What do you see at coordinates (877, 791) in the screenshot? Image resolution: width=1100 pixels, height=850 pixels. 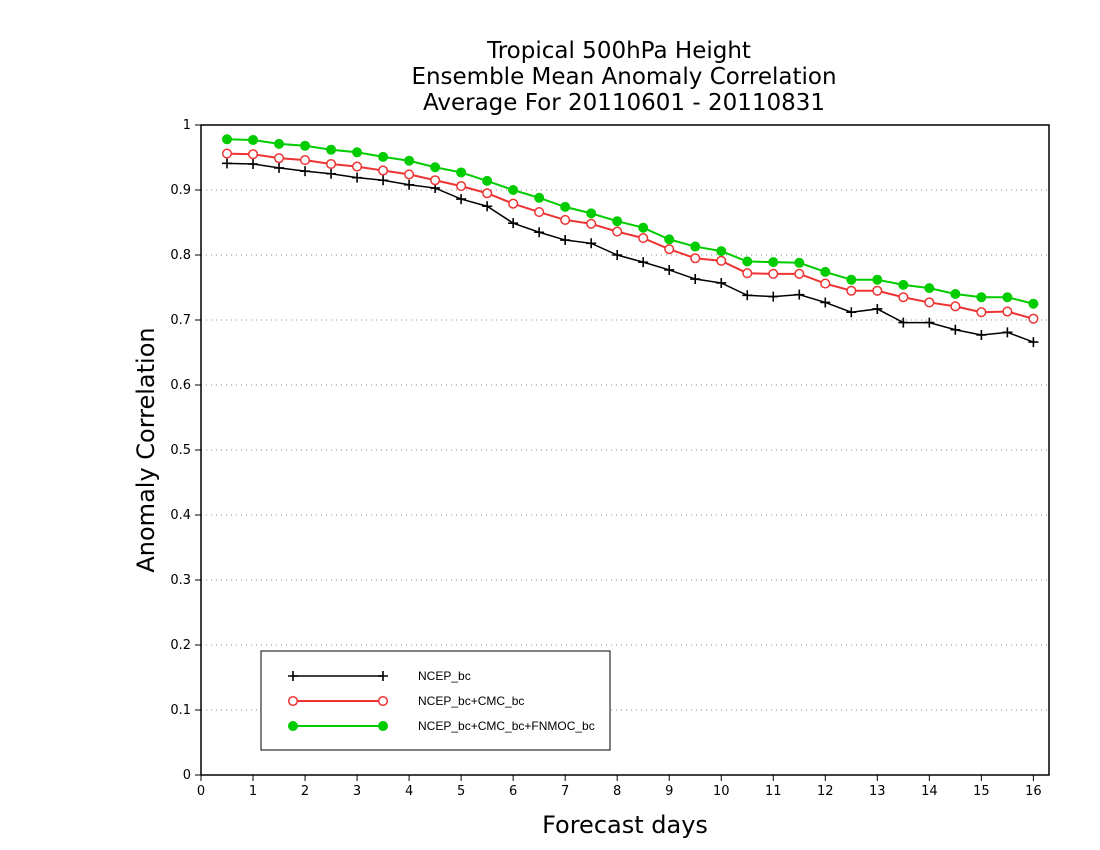 I see `x-tick-label: 13` at bounding box center [877, 791].